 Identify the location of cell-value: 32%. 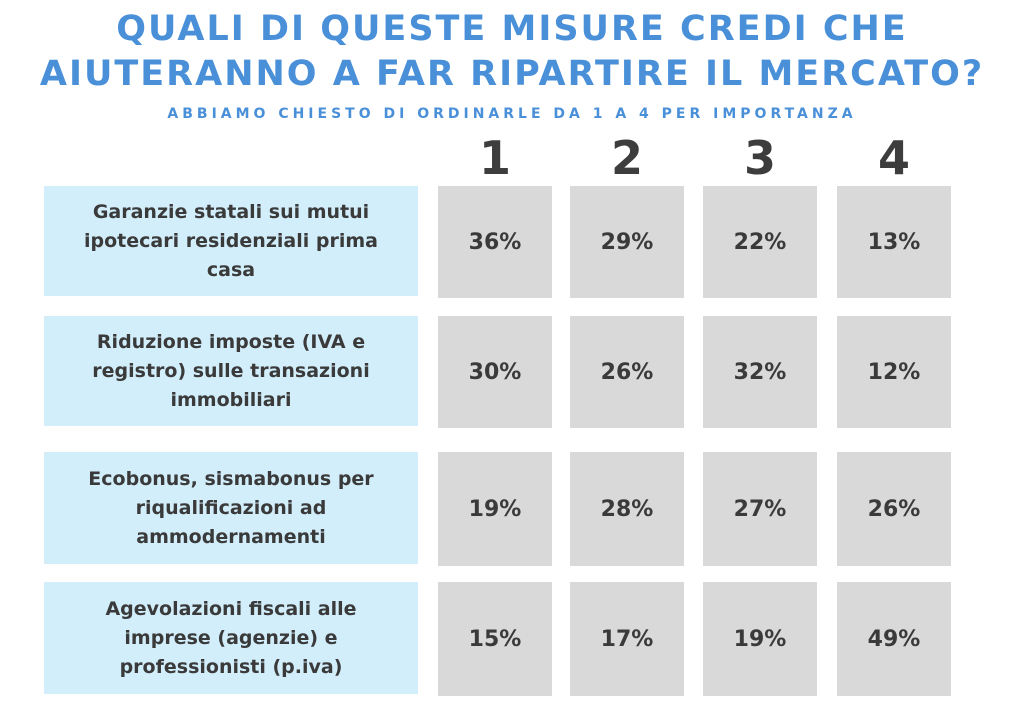
(760, 372).